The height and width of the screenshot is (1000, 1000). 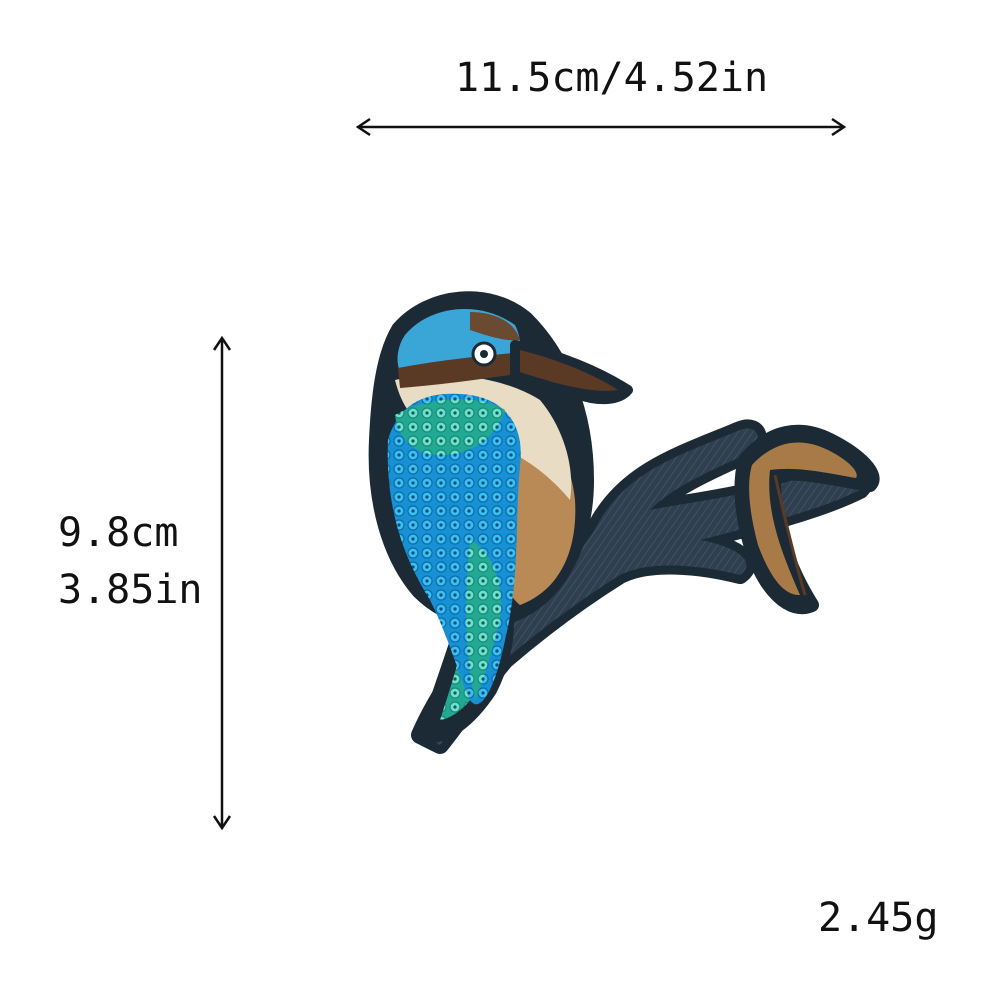 I want to click on height-in-label: 3.85in, so click(x=130, y=590).